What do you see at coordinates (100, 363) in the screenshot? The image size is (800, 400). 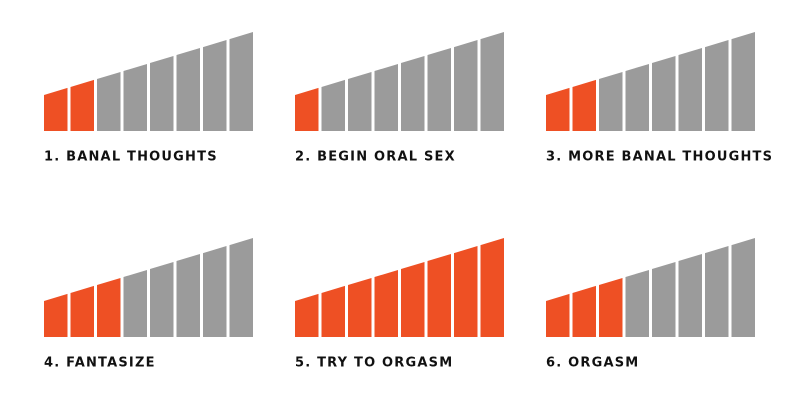 I see `panel-label: 4. FANTASIZE` at bounding box center [100, 363].